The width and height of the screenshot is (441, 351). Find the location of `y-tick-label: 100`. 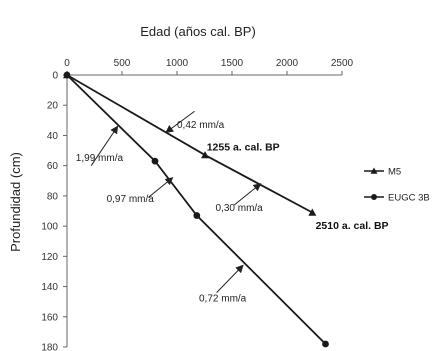

y-tick-label: 100 is located at coordinates (49, 227).